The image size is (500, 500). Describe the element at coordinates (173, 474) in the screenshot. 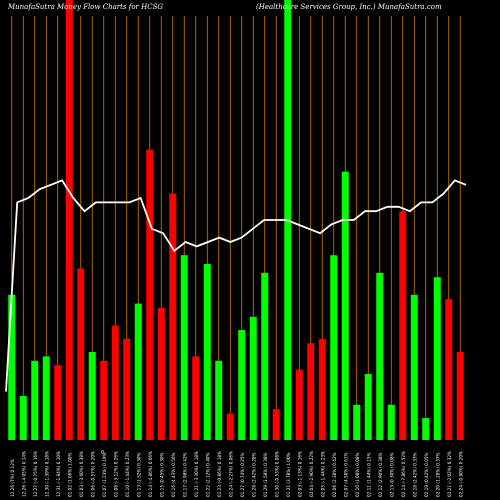

I see `x-tick-label: 01.16 (4.43%) 0.56%` at that location.